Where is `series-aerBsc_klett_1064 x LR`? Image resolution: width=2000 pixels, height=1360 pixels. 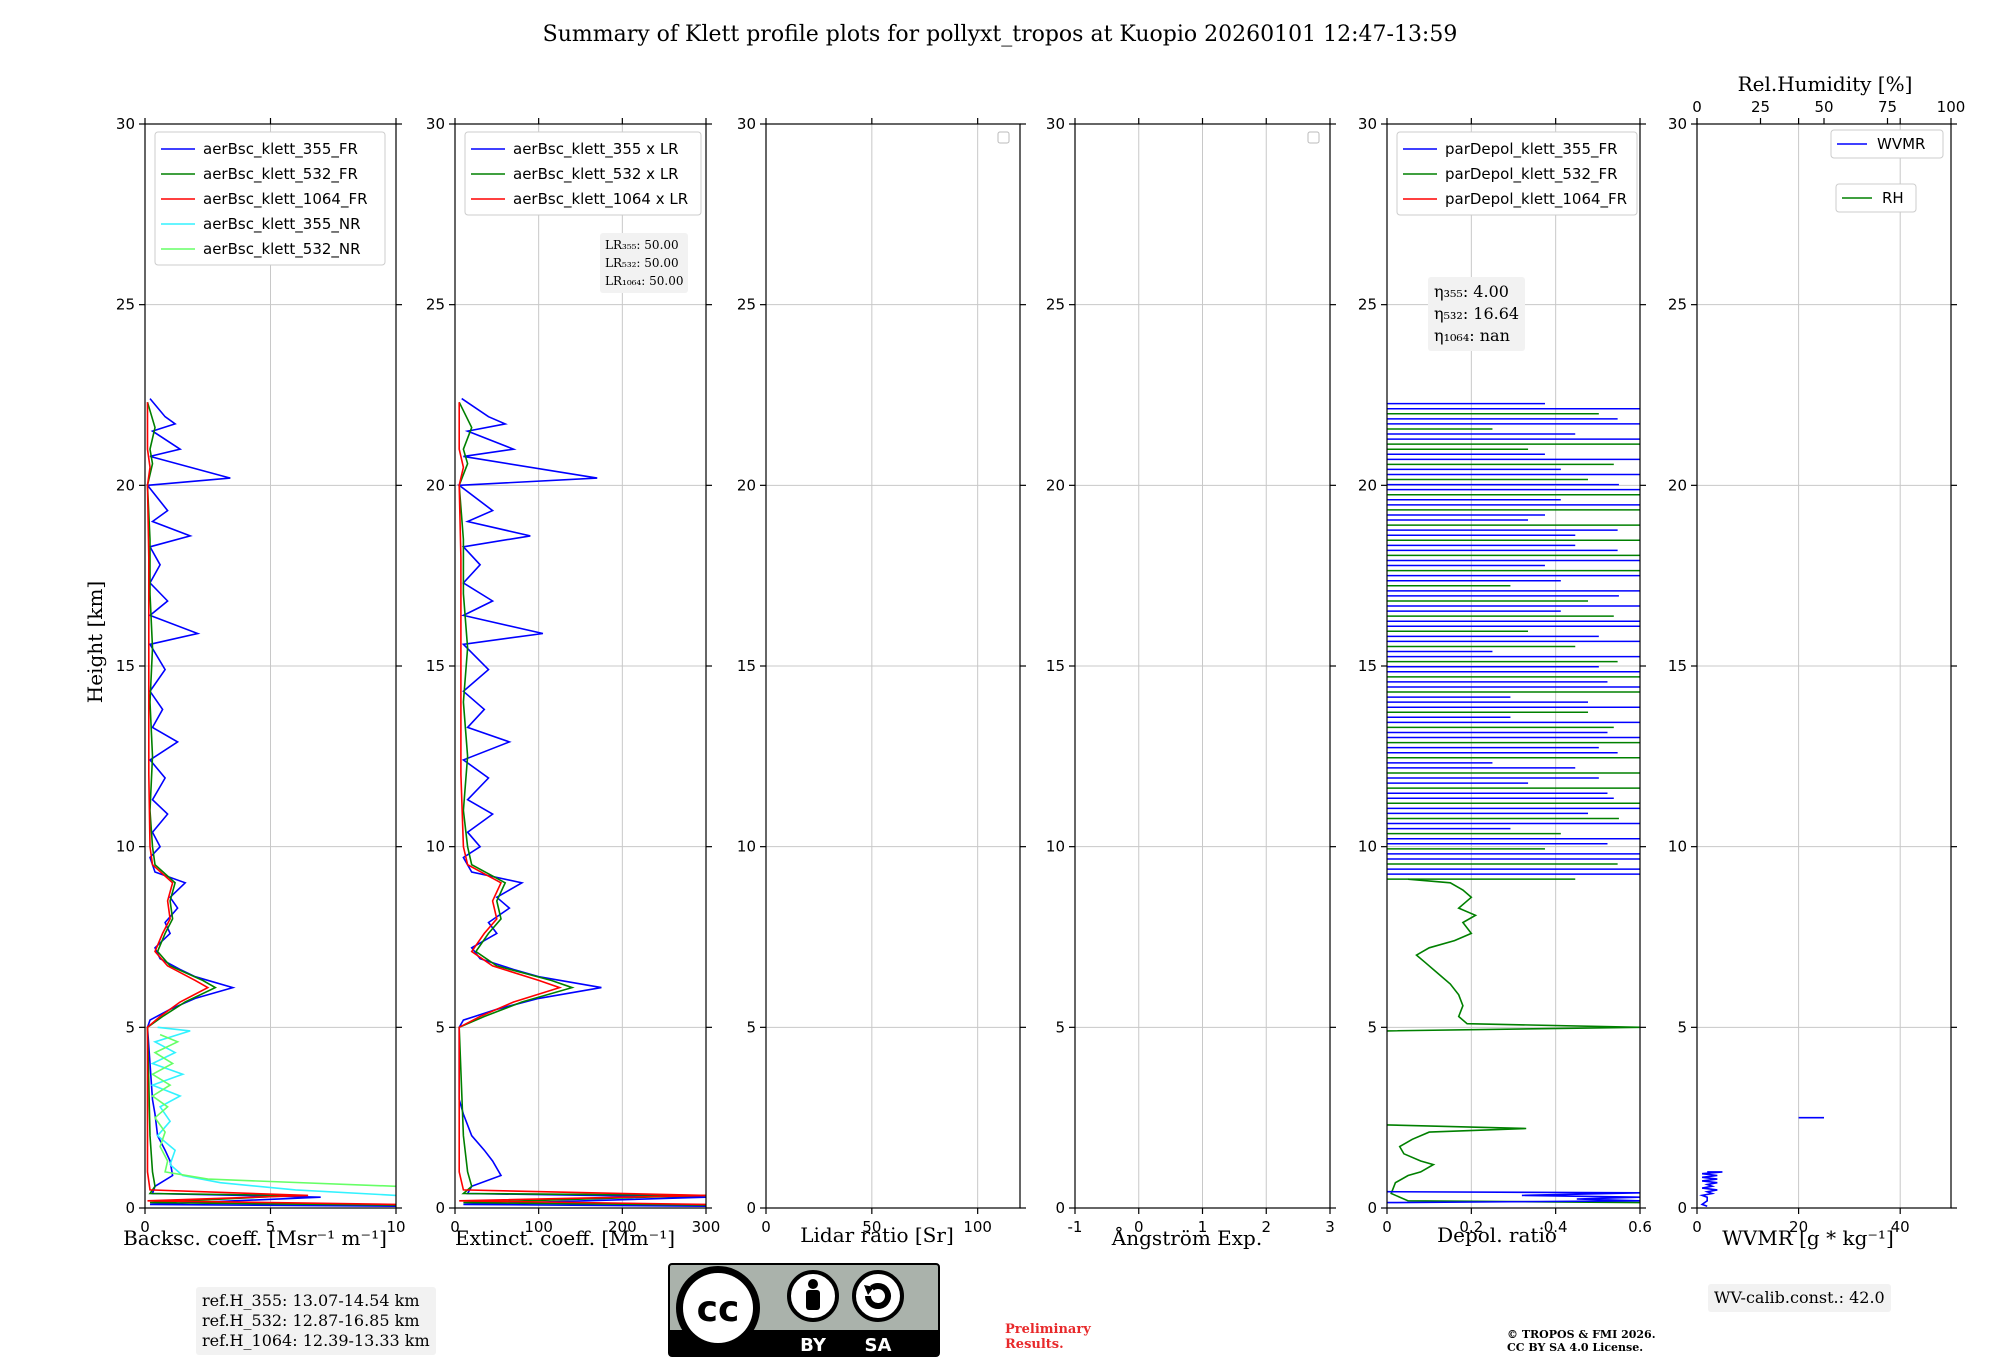
series-aerBsc_klett_1064 x LR is located at coordinates (582, 804).